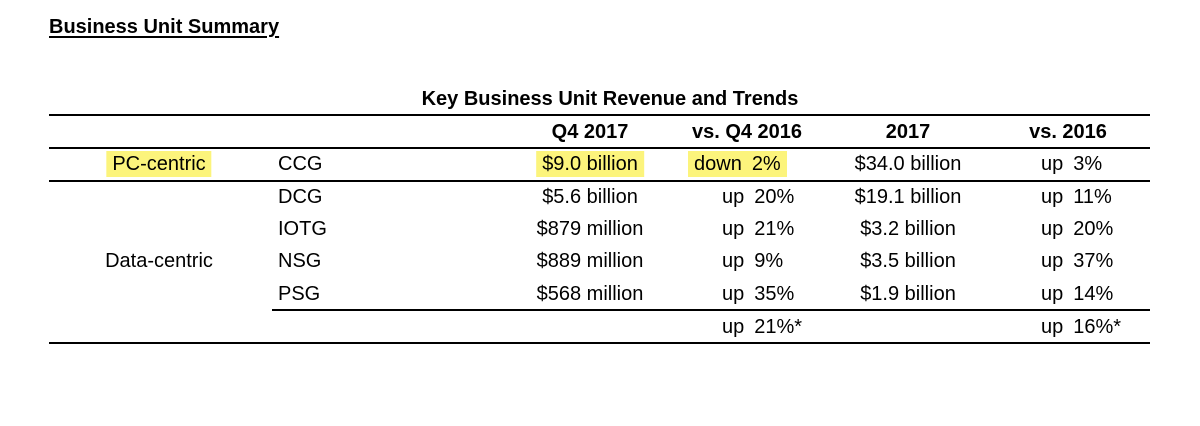 The height and width of the screenshot is (426, 1200). Describe the element at coordinates (300, 197) in the screenshot. I see `table-row-unit: DCG` at that location.